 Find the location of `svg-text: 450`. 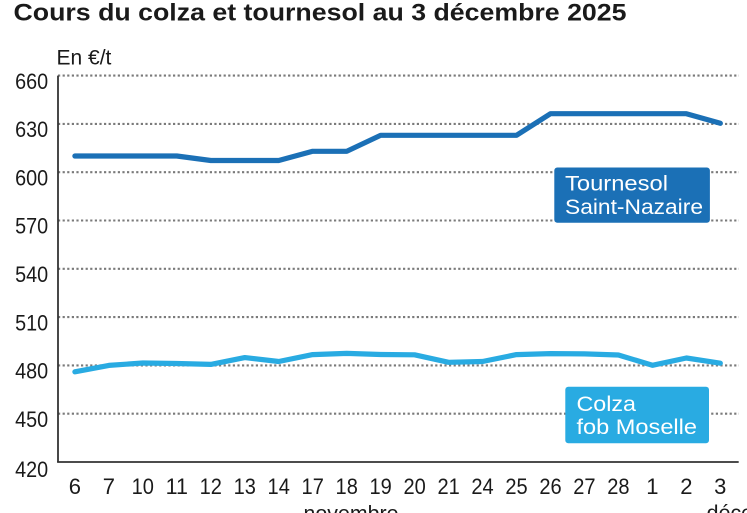

svg-text: 450 is located at coordinates (31, 419).